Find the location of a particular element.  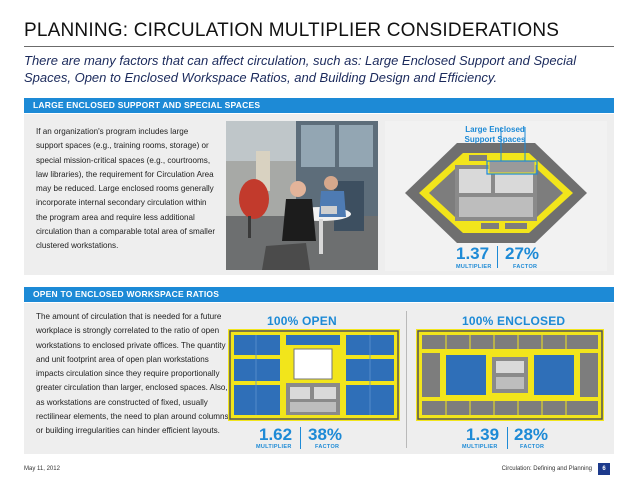

multiplier-label-open: MULTIPLIER is located at coordinates (274, 447).